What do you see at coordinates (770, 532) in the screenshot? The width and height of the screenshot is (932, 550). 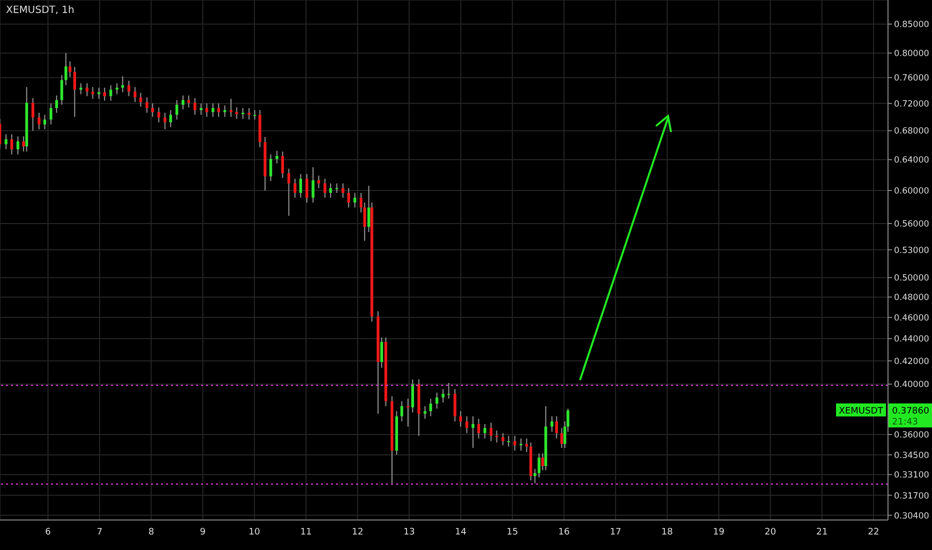 I see `x-tick-label: 20` at bounding box center [770, 532].